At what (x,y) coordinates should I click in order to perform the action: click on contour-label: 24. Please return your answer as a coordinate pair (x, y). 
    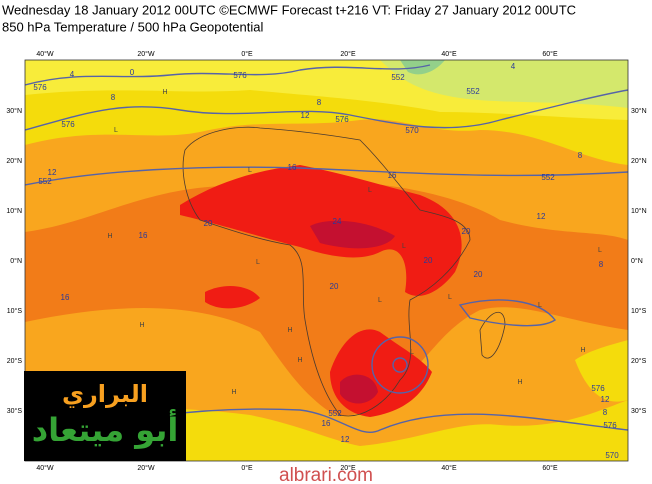
    Looking at the image, I should click on (337, 221).